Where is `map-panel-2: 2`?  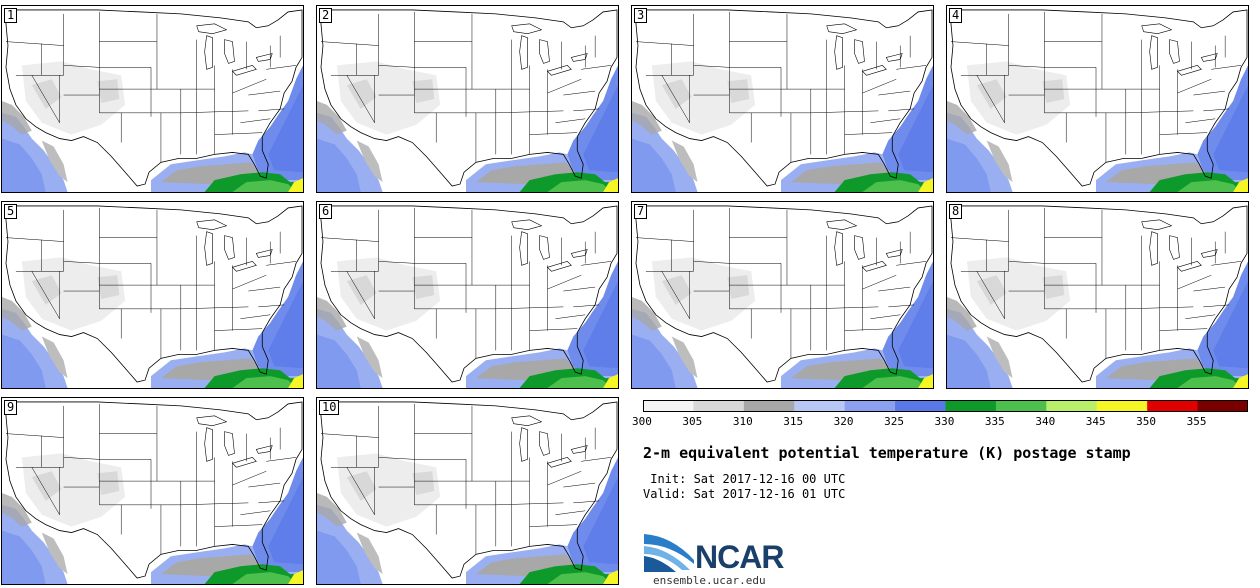
map-panel-2: 2 is located at coordinates (467, 99).